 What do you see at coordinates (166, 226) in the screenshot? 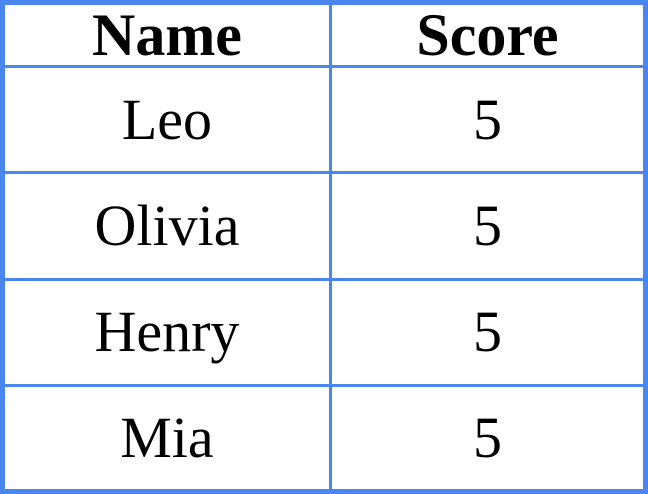
I see `cell-name: Olivia` at bounding box center [166, 226].